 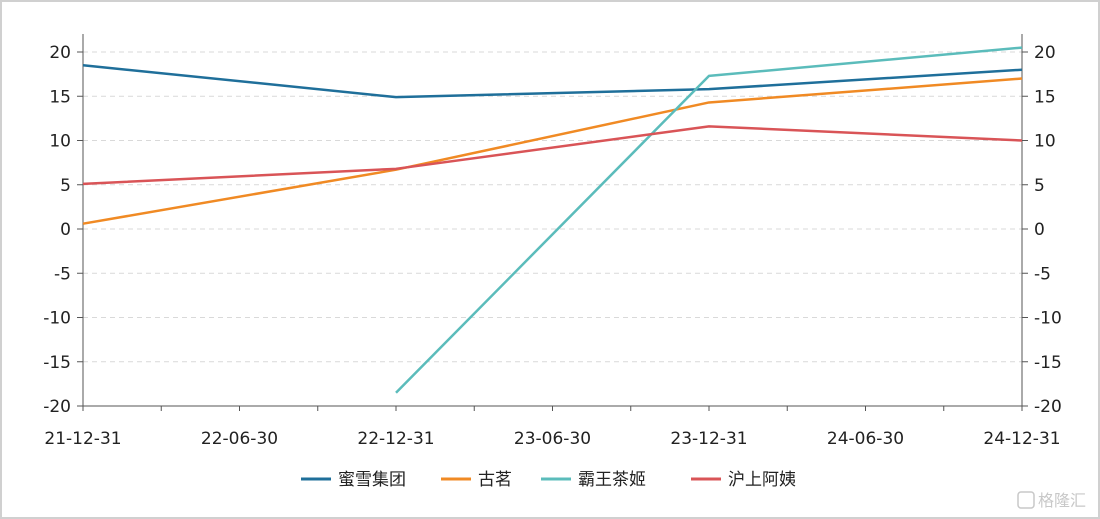 I want to click on x-tick-label: 24-12-31, so click(x=1021, y=439).